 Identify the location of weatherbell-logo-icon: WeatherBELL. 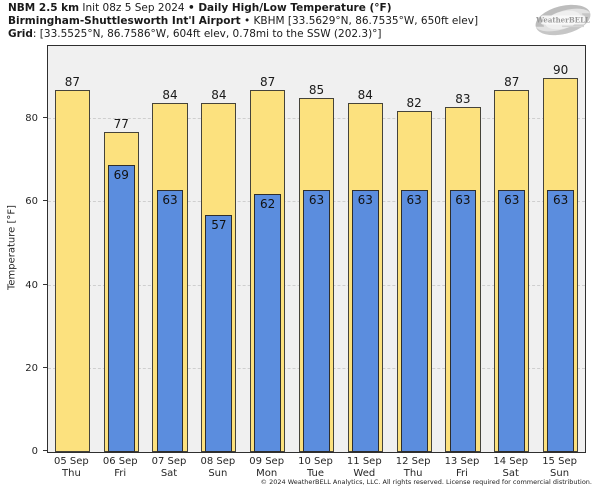
(563, 20).